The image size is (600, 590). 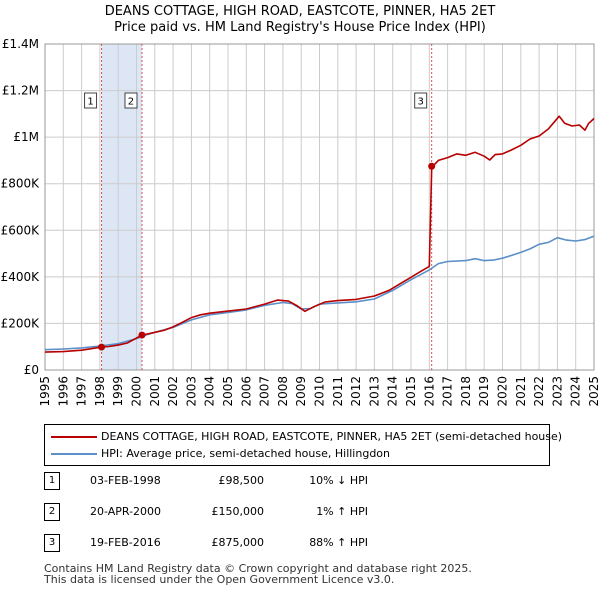 What do you see at coordinates (374, 391) in the screenshot?
I see `x-tick-label: 2013` at bounding box center [374, 391].